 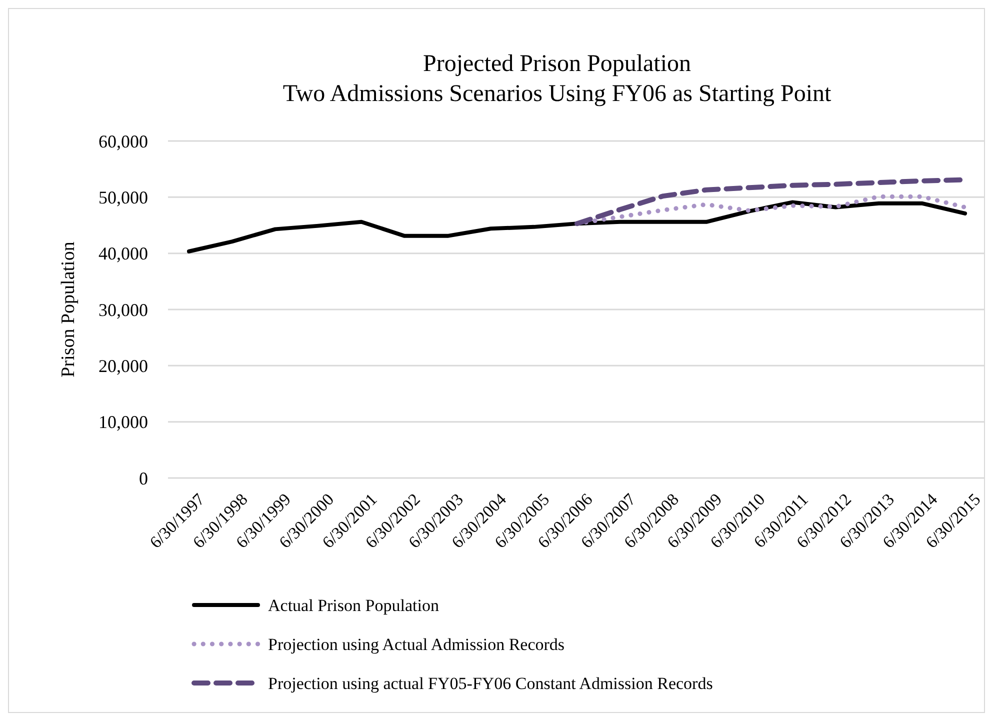 I want to click on y-tick-label: 40,000, so click(x=123, y=254).